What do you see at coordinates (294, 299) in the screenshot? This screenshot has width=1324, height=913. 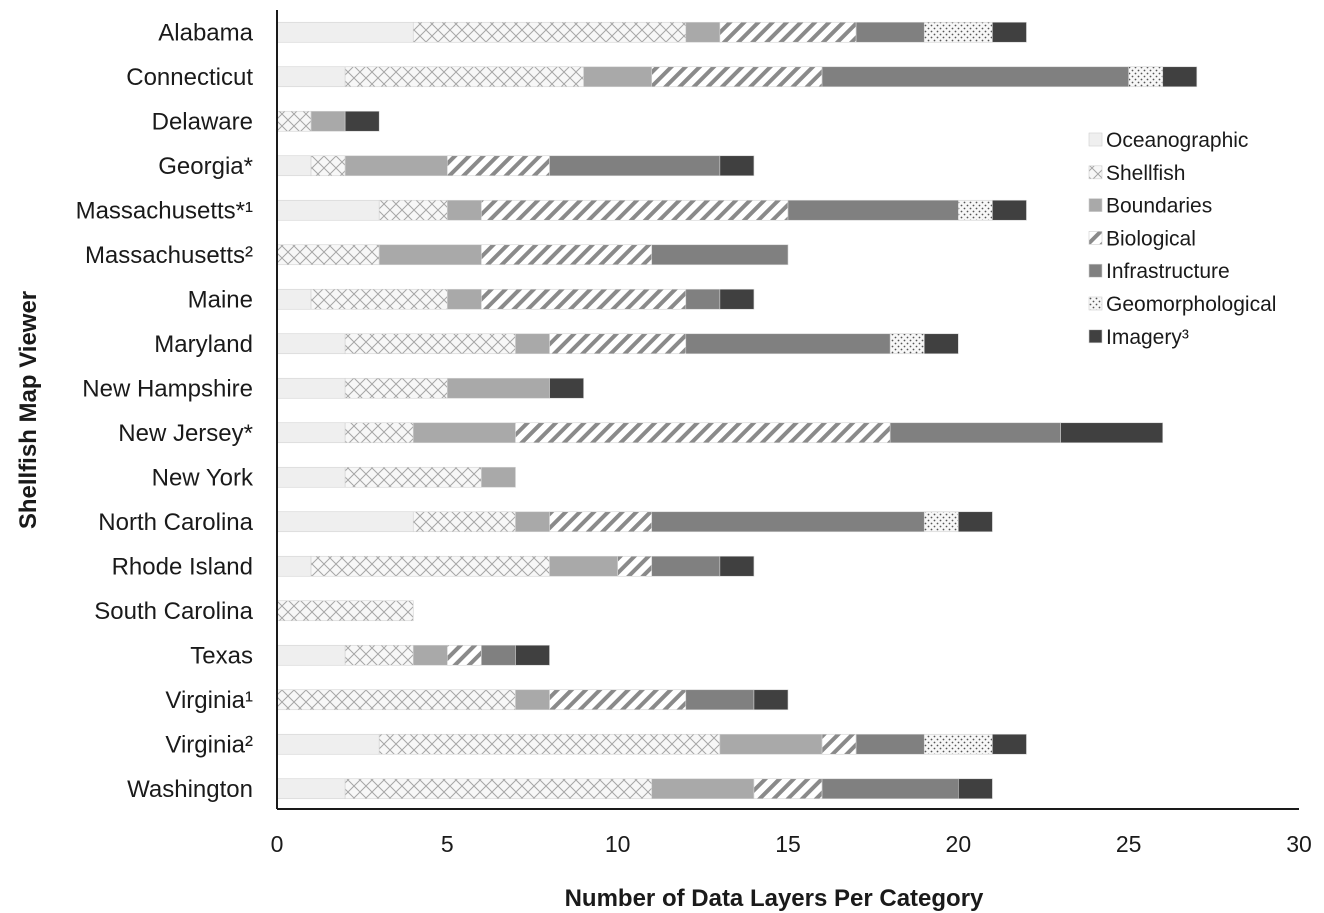 I see `bar-segment-maine-oceanographic` at bounding box center [294, 299].